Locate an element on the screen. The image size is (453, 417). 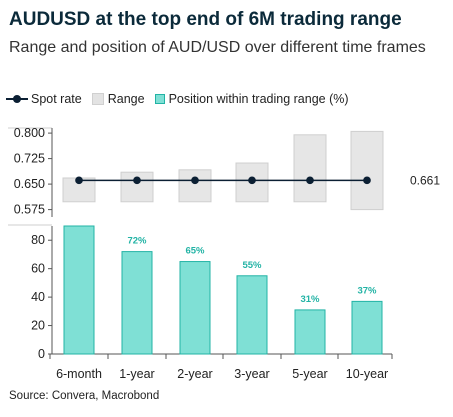
legend-label-spot: Spot rate is located at coordinates (56, 99).